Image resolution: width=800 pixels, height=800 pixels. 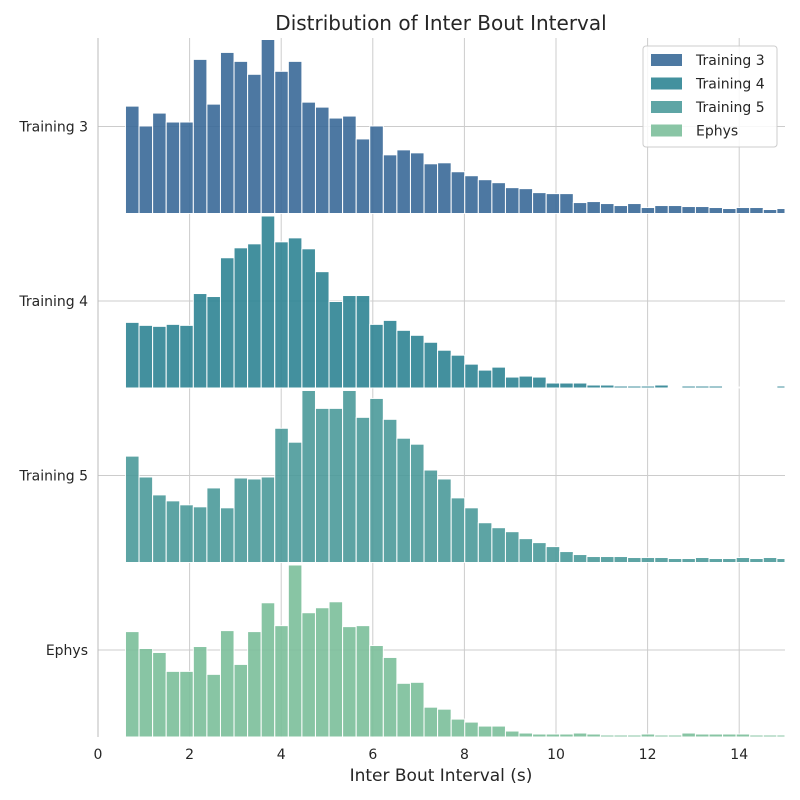 I want to click on x-tick-label: 12, so click(x=648, y=755).